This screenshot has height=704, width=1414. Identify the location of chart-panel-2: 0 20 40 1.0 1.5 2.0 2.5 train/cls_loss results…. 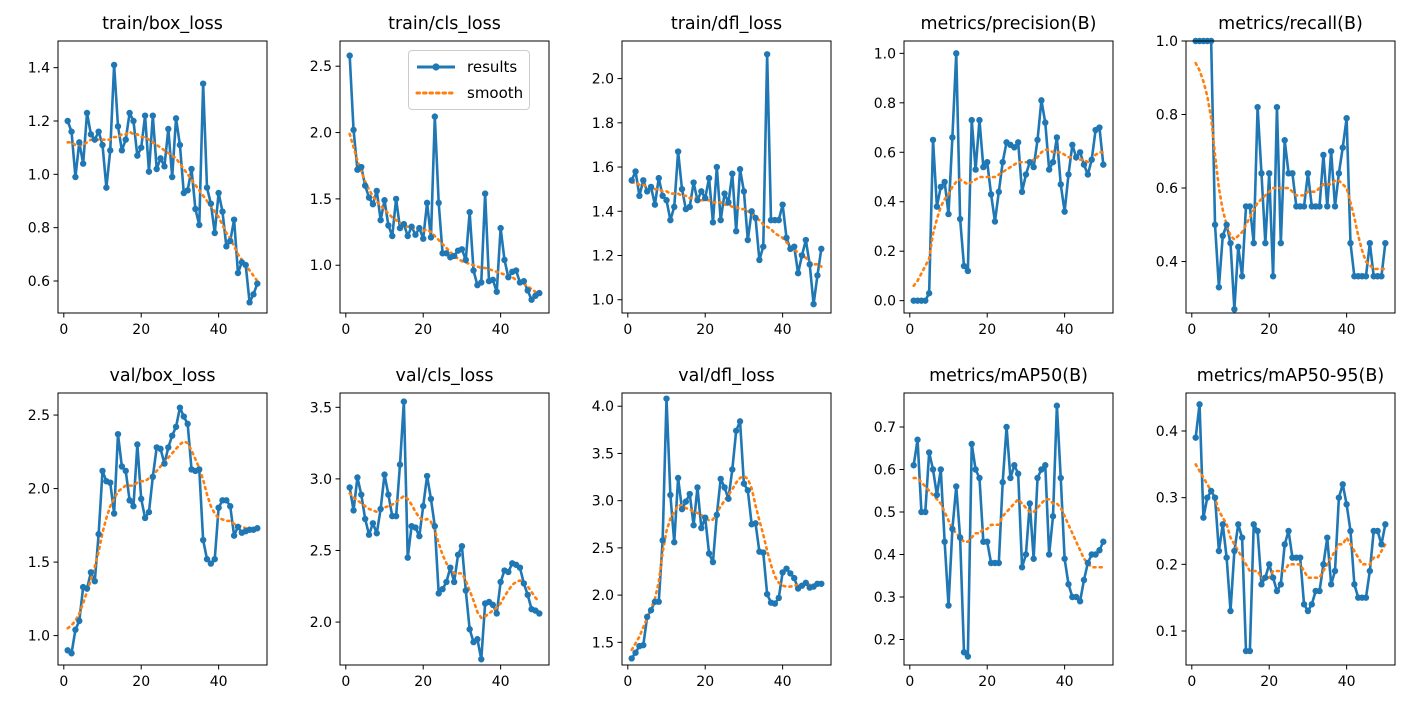
(423, 176).